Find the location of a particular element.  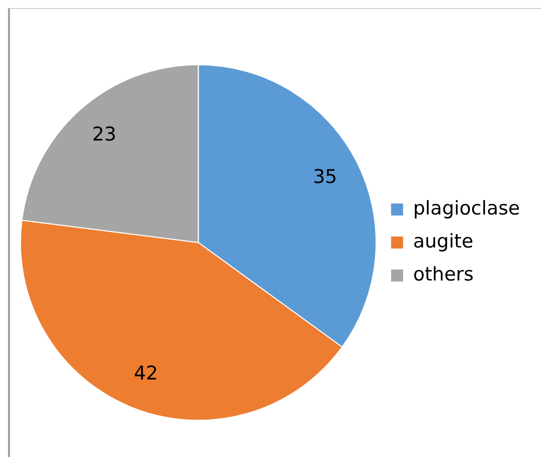

data-label: 42 is located at coordinates (146, 373).